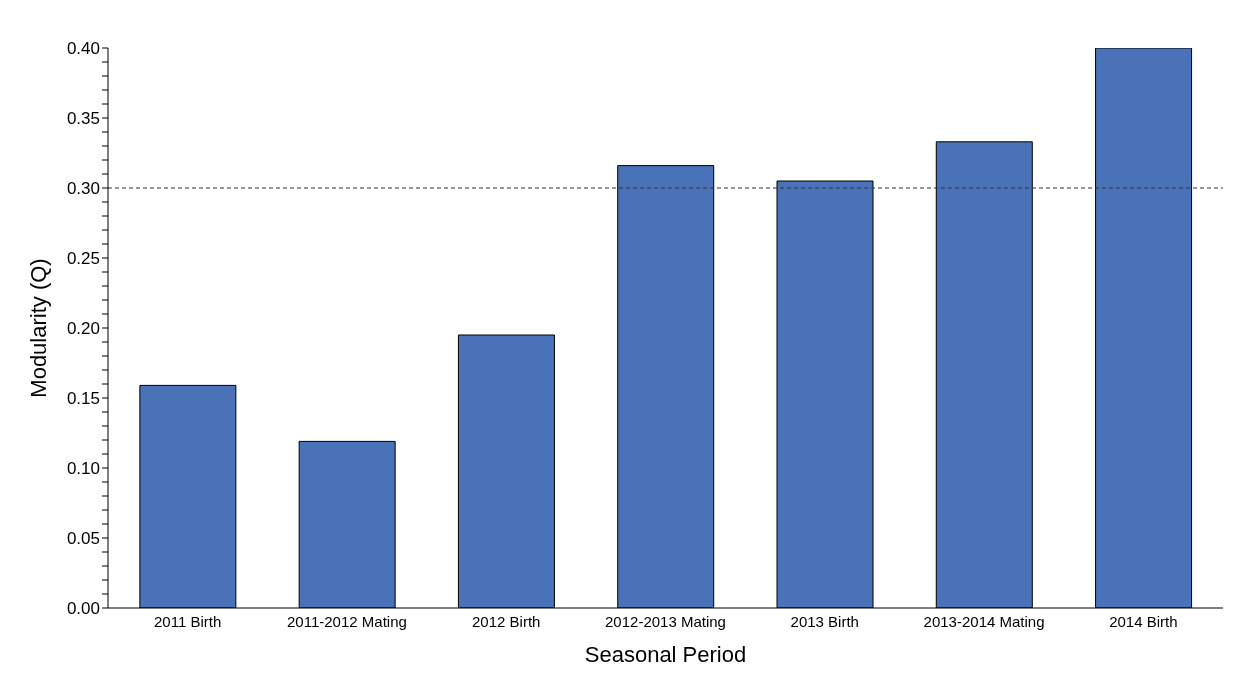 The image size is (1258, 691). Describe the element at coordinates (347, 621) in the screenshot. I see `x-tick-label: 2011-2012 Mating` at that location.